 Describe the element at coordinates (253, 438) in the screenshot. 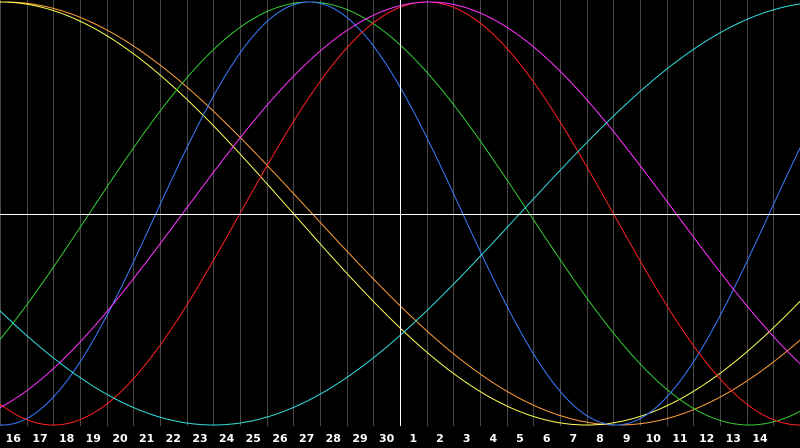

I see `x-tick-label: 25` at that location.